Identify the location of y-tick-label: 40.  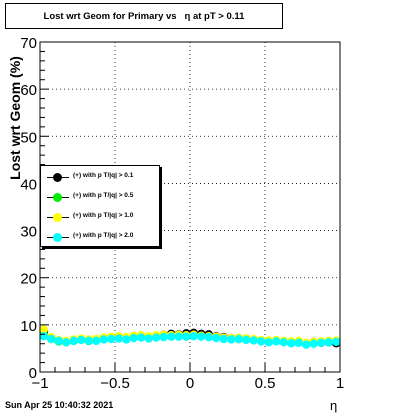
(28, 184).